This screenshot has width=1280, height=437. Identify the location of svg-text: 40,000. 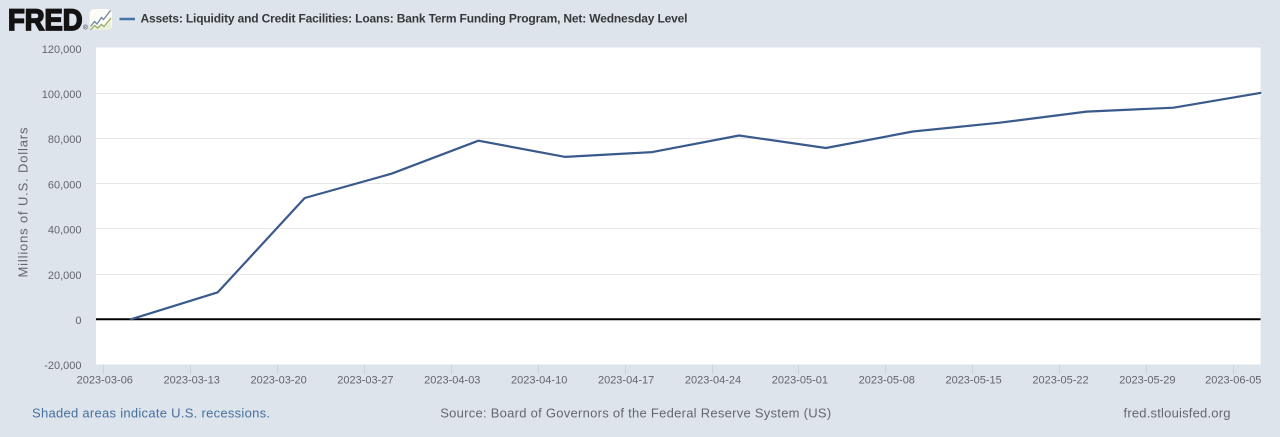
(65, 231).